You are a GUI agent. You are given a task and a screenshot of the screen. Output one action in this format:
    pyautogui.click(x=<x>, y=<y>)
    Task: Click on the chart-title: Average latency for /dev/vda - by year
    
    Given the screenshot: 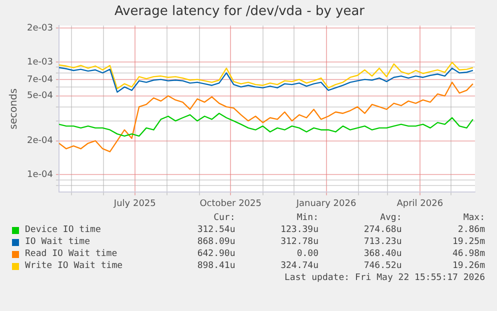 What is the action you would take?
    pyautogui.click(x=240, y=12)
    